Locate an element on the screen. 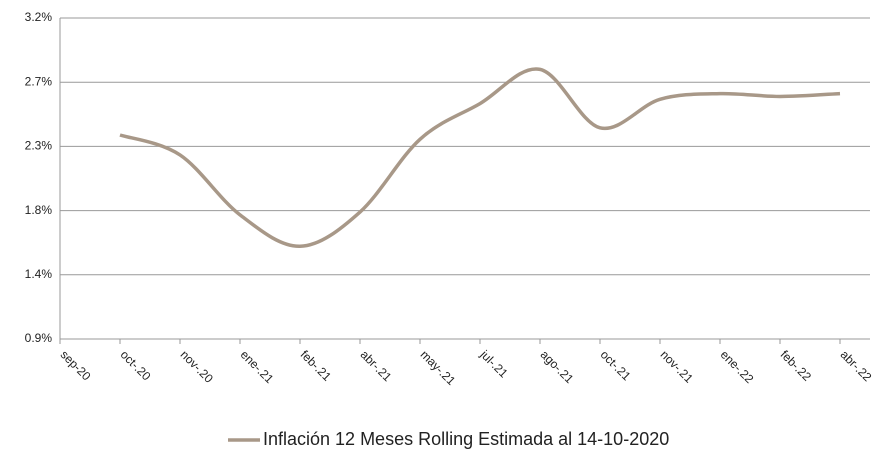 The image size is (872, 451). x-tick-label: feb-.21 is located at coordinates (316, 365).